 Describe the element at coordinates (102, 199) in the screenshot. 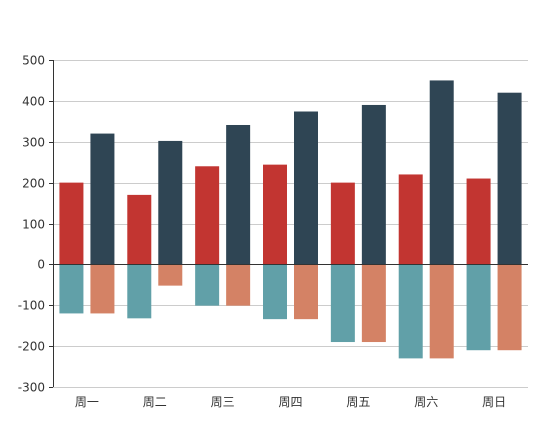

I see `bar-series-1-周一` at that location.